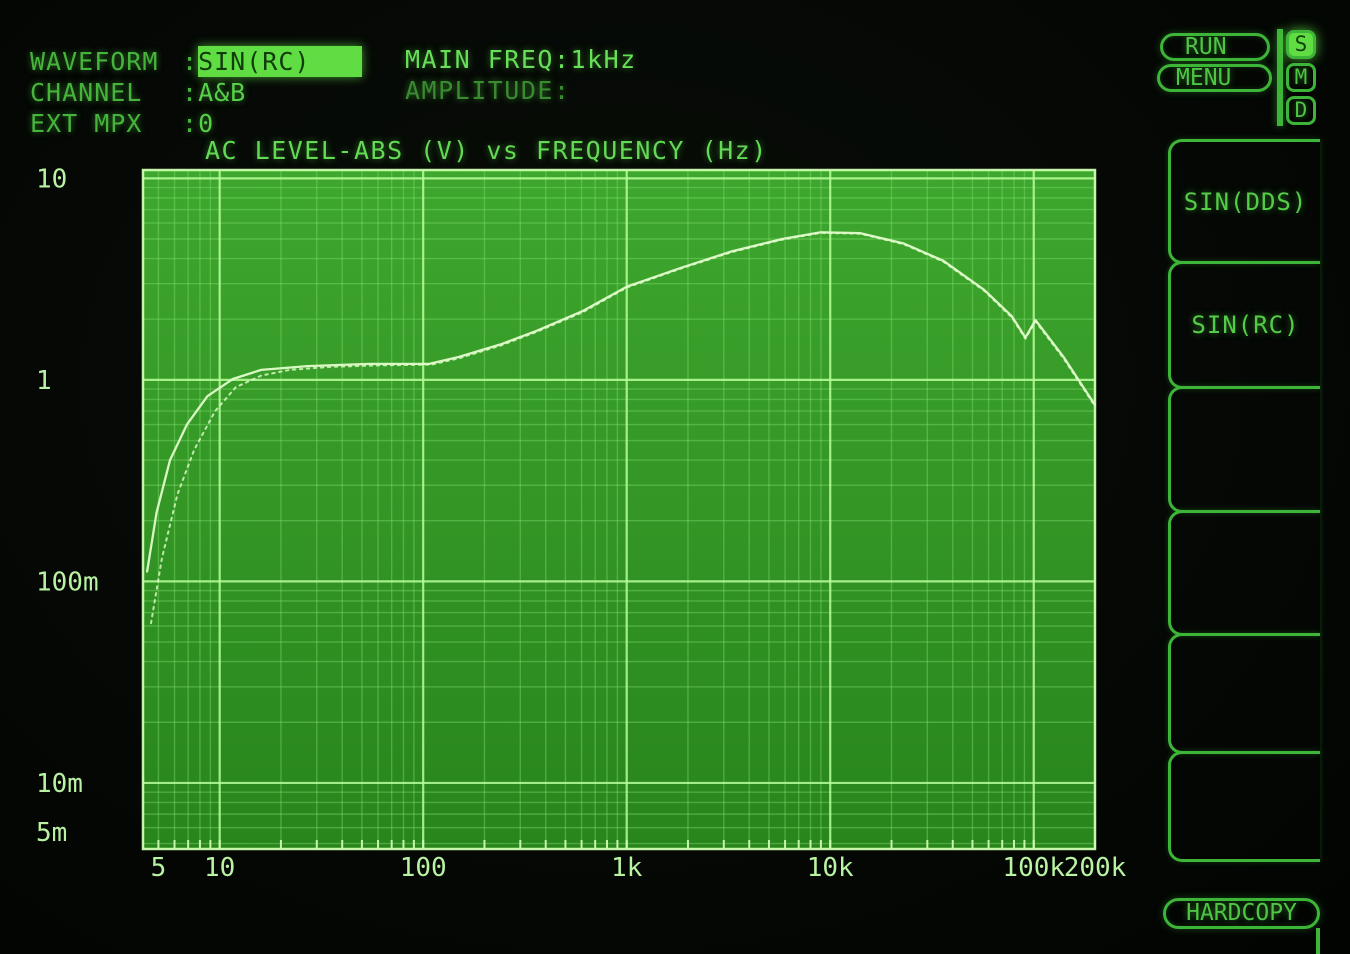 The height and width of the screenshot is (954, 1350). What do you see at coordinates (1033, 868) in the screenshot?
I see `x-tick-label: 100k` at bounding box center [1033, 868].